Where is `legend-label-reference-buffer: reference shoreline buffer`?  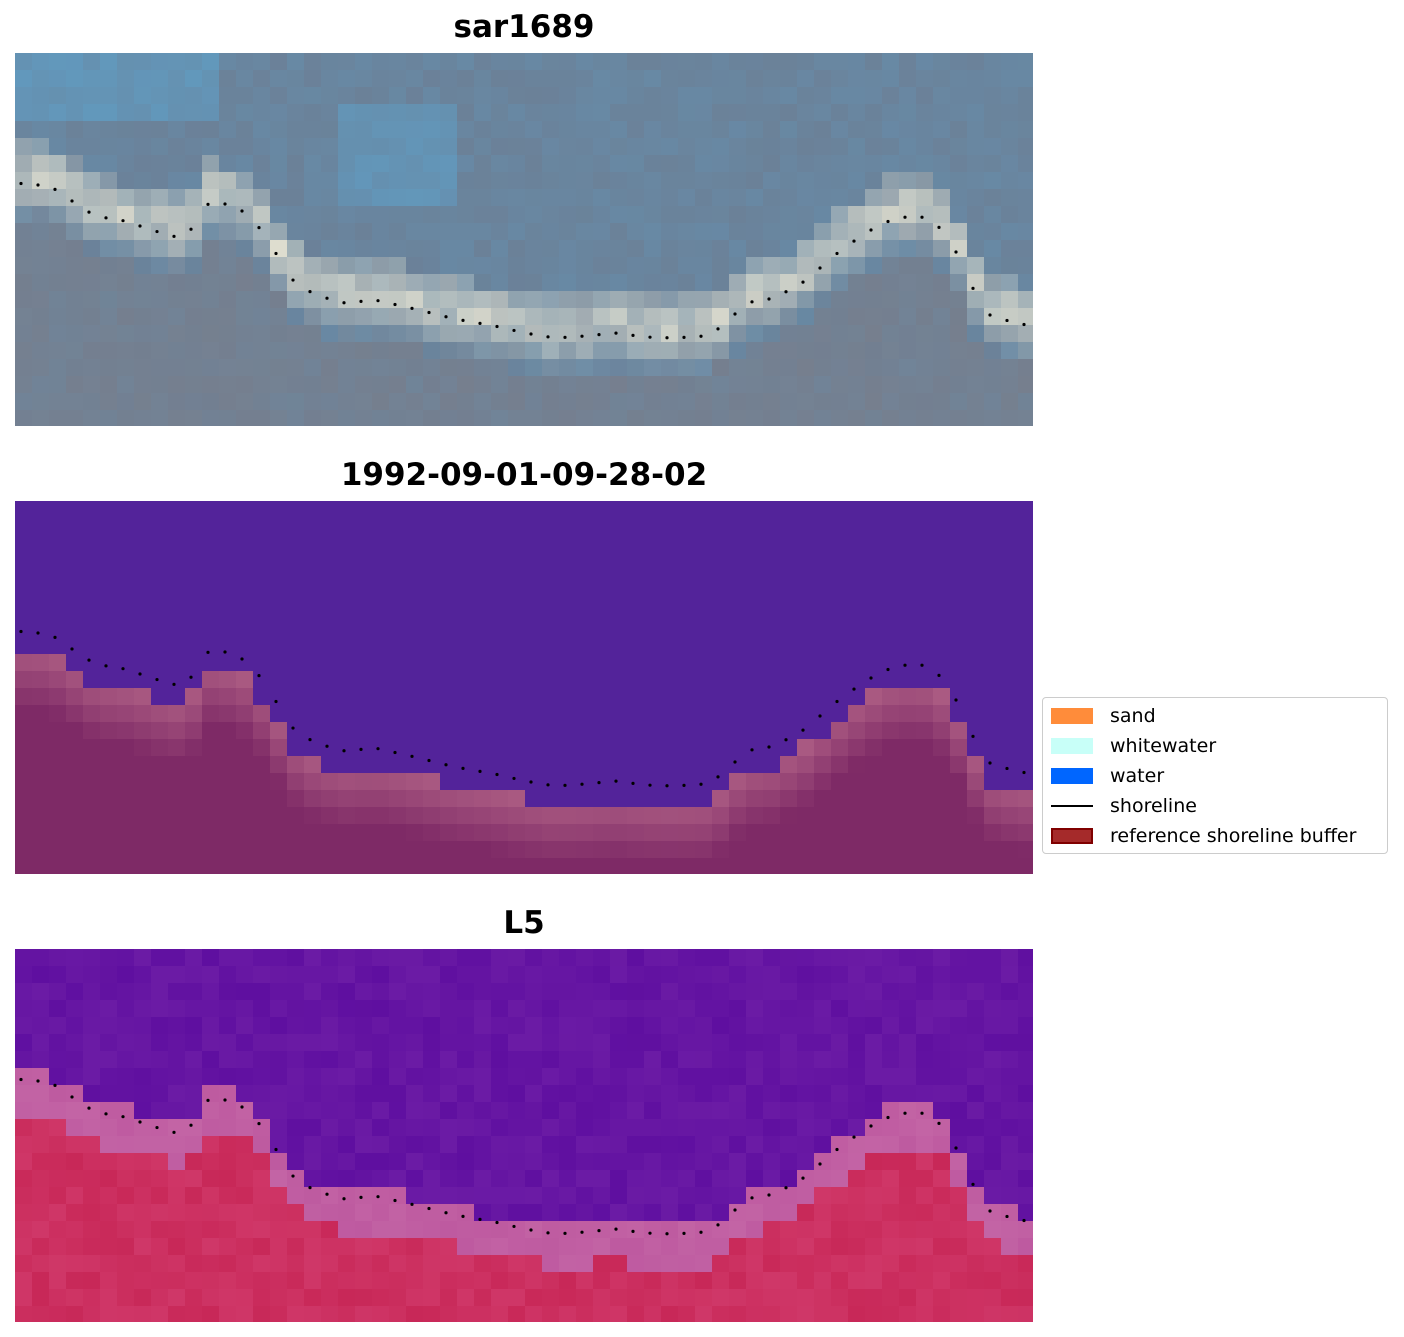
legend-label-reference-buffer: reference shoreline buffer is located at coordinates (1233, 836).